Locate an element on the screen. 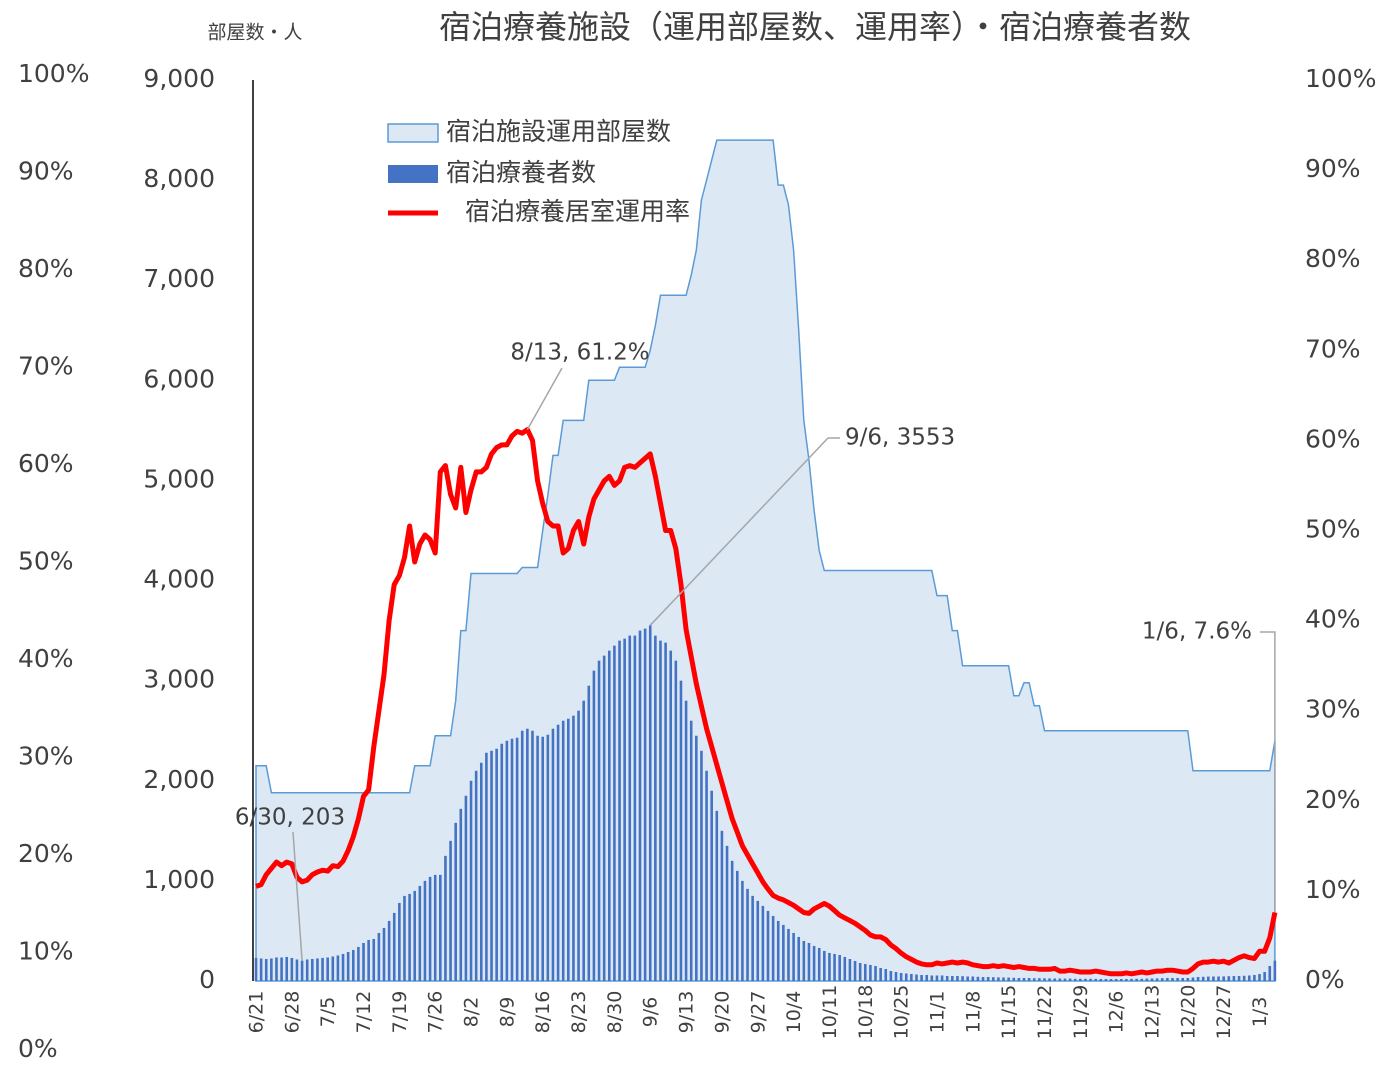 The image size is (1383, 1066). x-tick-label: 11/22 is located at coordinates (1045, 1012).